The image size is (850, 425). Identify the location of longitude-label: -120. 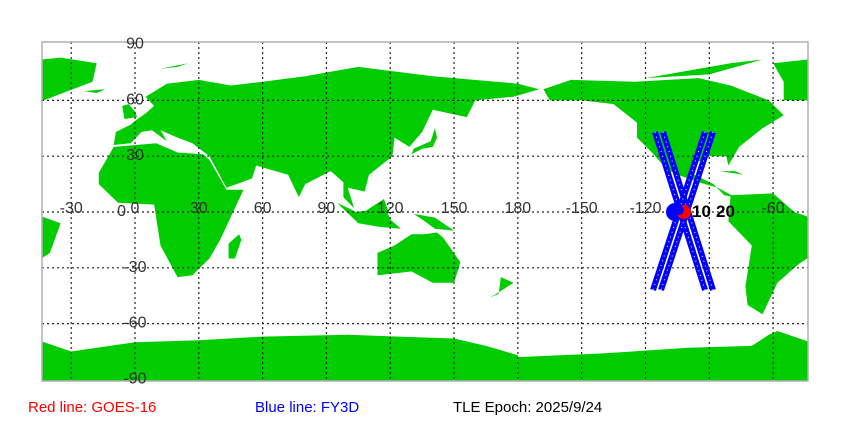
(645, 208).